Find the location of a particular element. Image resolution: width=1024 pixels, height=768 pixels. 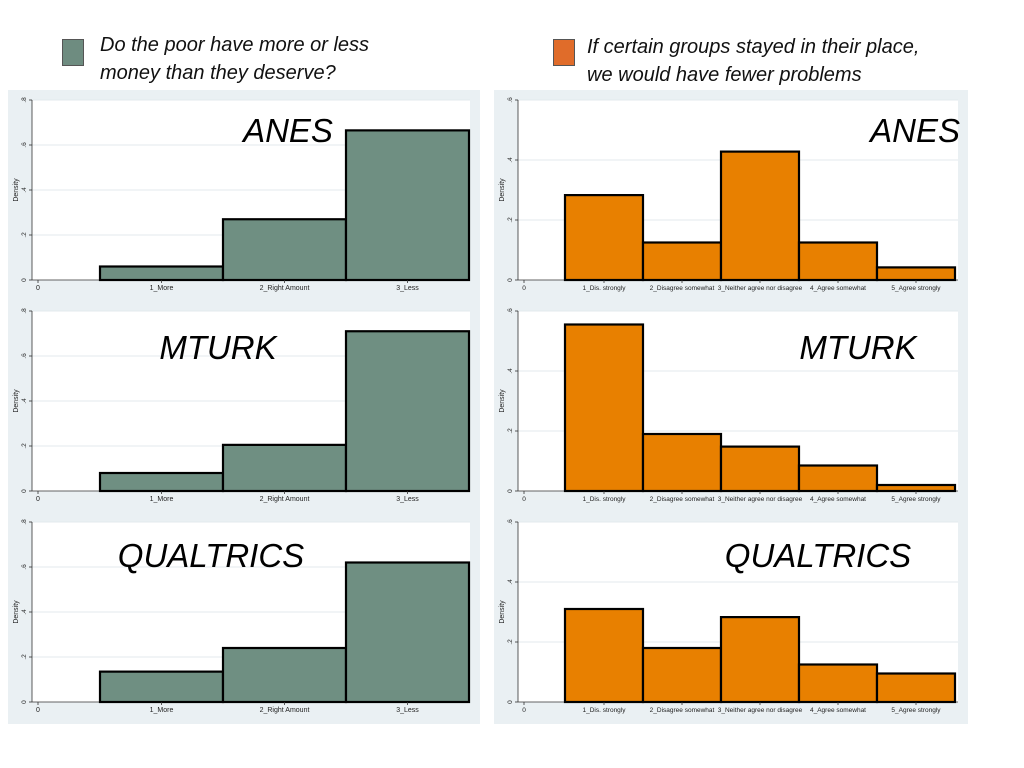

legend-swatch-left is located at coordinates (73, 52).